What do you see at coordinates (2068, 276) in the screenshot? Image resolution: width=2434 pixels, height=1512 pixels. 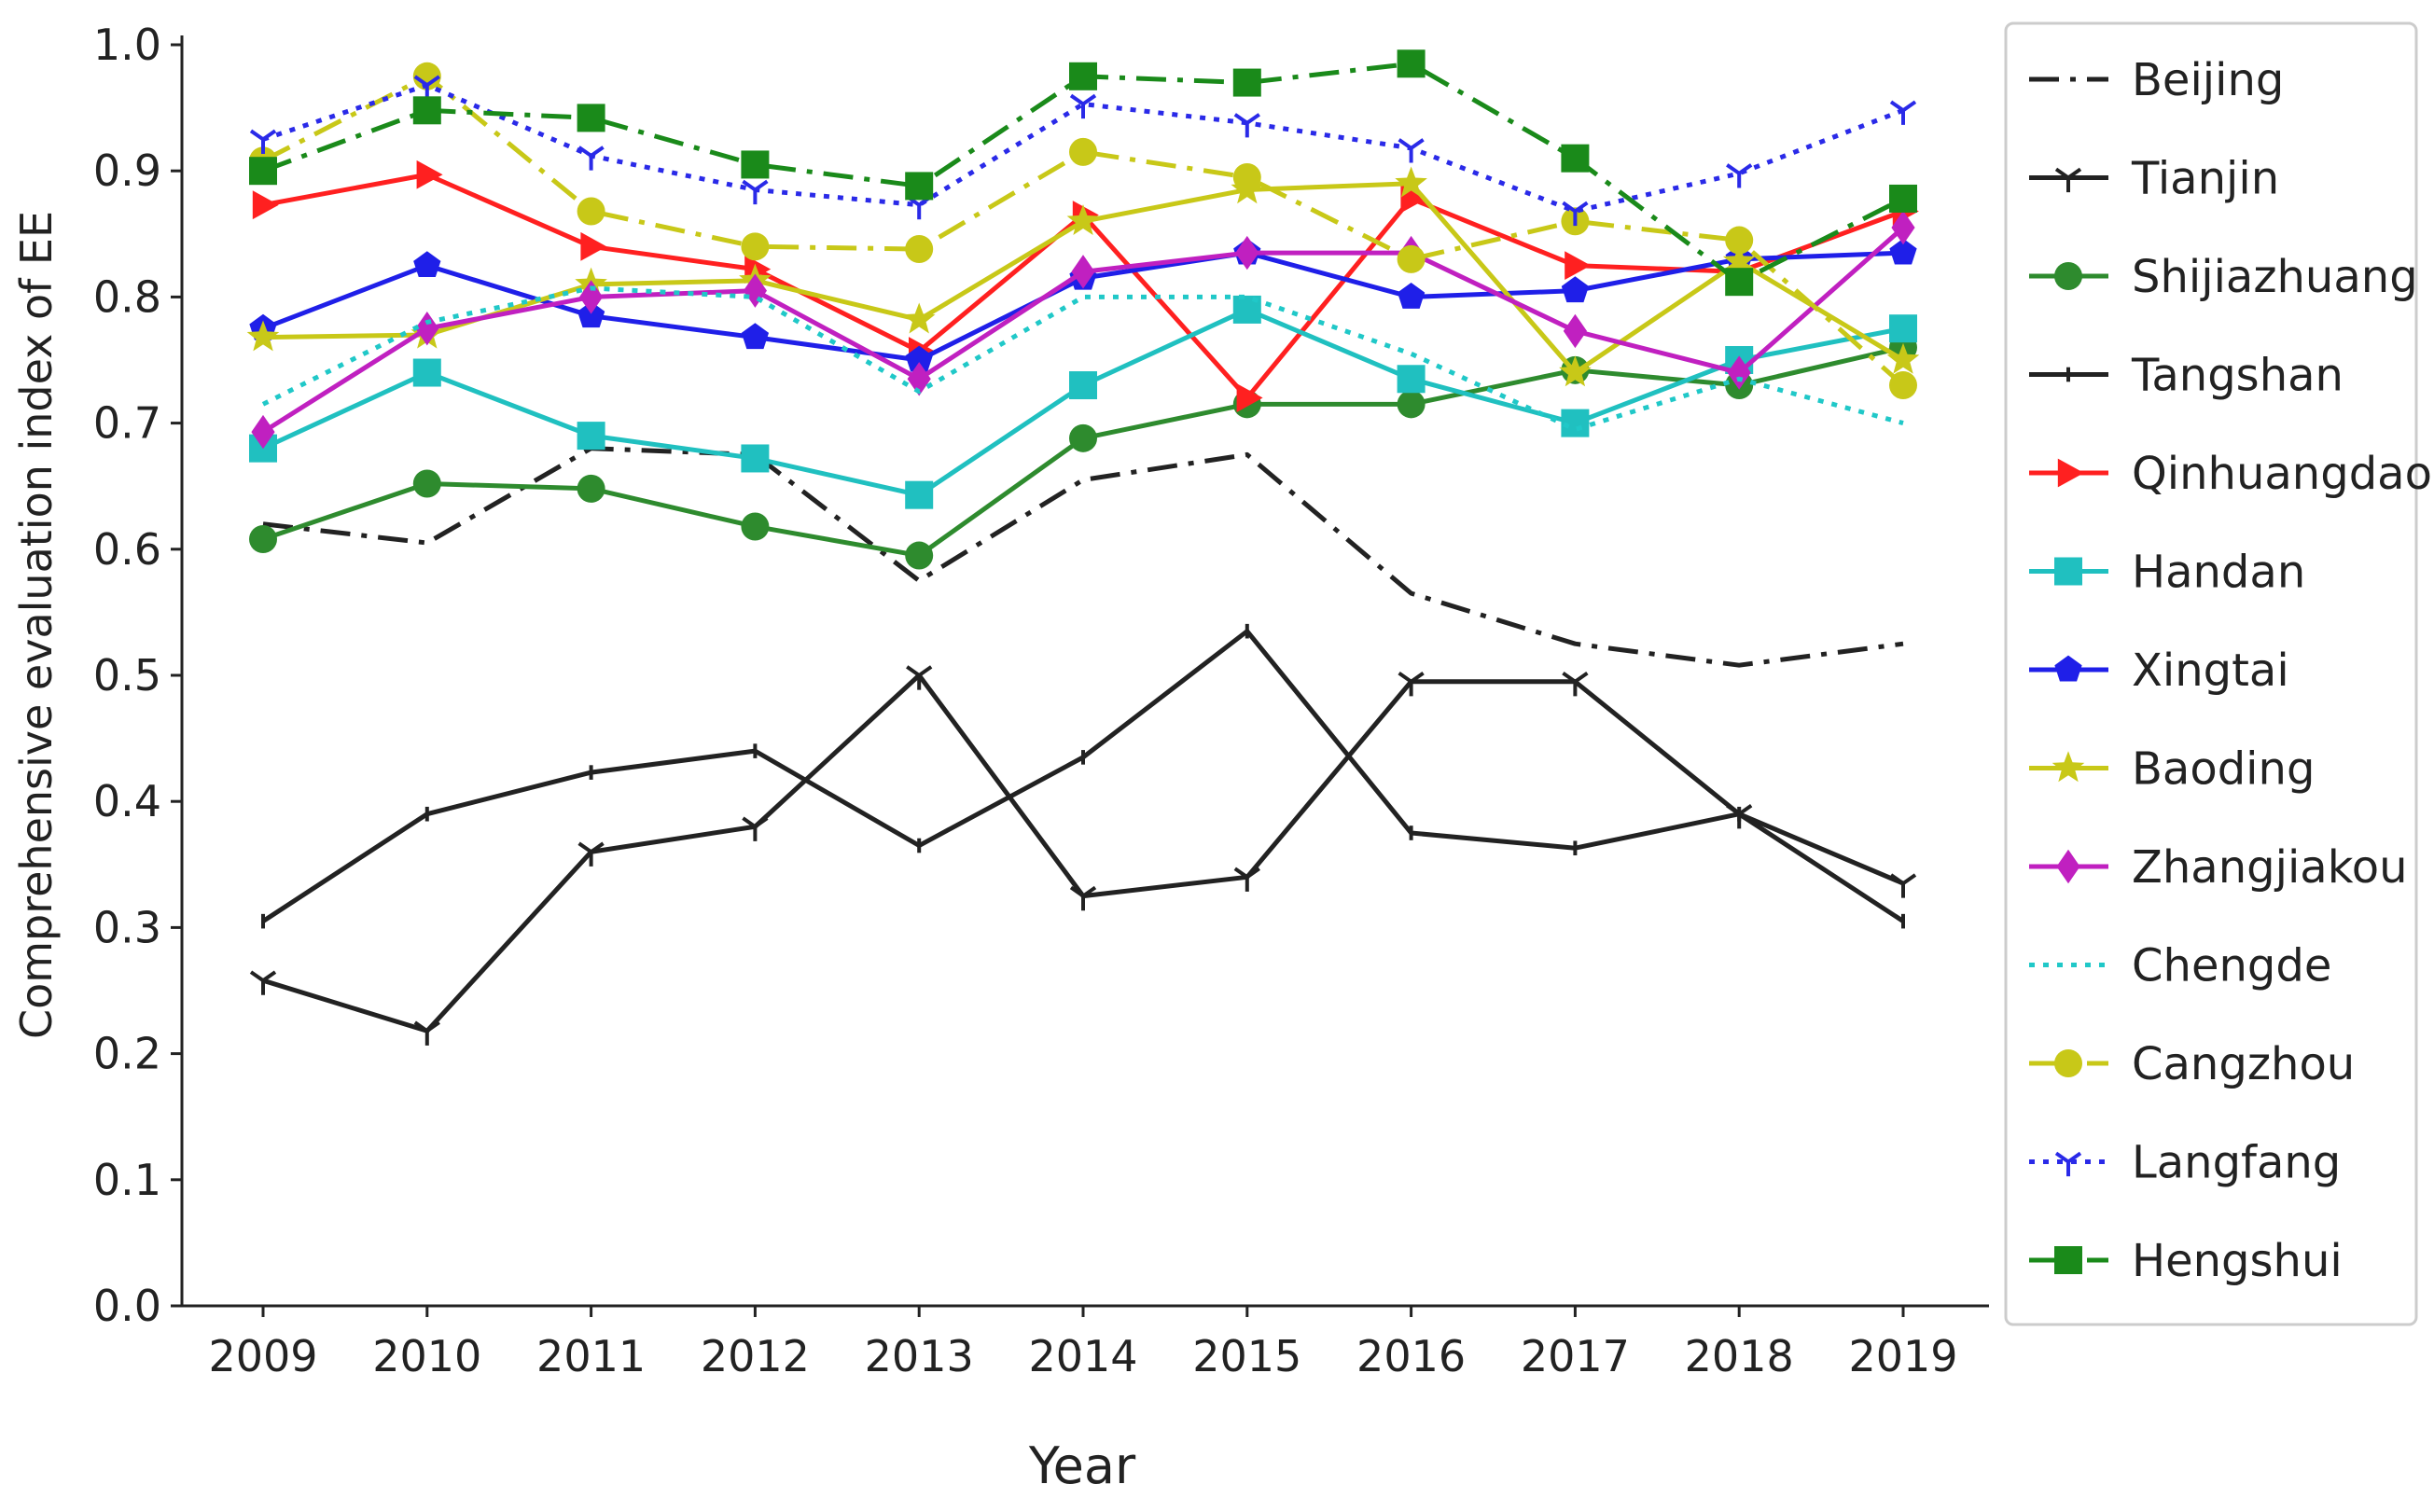 I see `legend-marker-shijiazhuang` at bounding box center [2068, 276].